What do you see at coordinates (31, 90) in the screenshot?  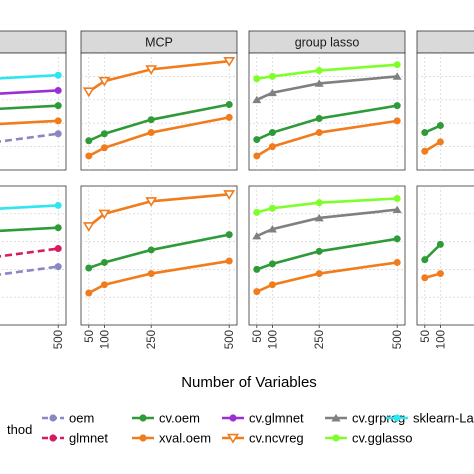 I see `series-cv-glmnet` at bounding box center [31, 90].